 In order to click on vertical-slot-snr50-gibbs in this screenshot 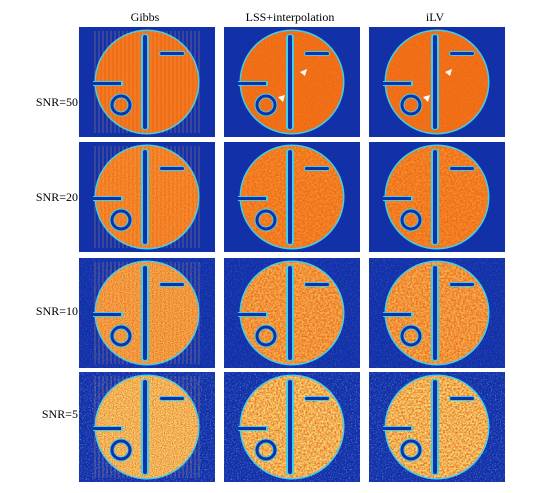, I will do `click(145, 82)`.